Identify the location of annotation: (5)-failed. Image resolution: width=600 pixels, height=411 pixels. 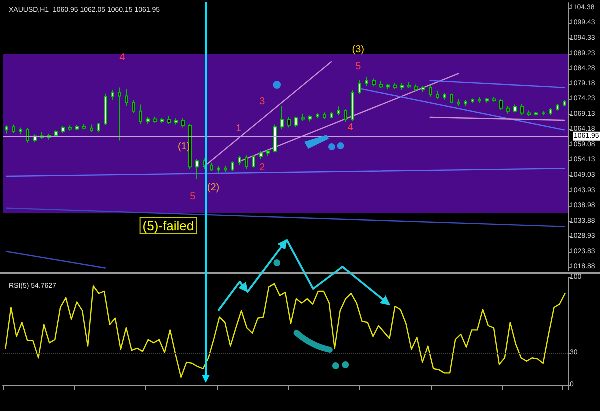
(168, 226).